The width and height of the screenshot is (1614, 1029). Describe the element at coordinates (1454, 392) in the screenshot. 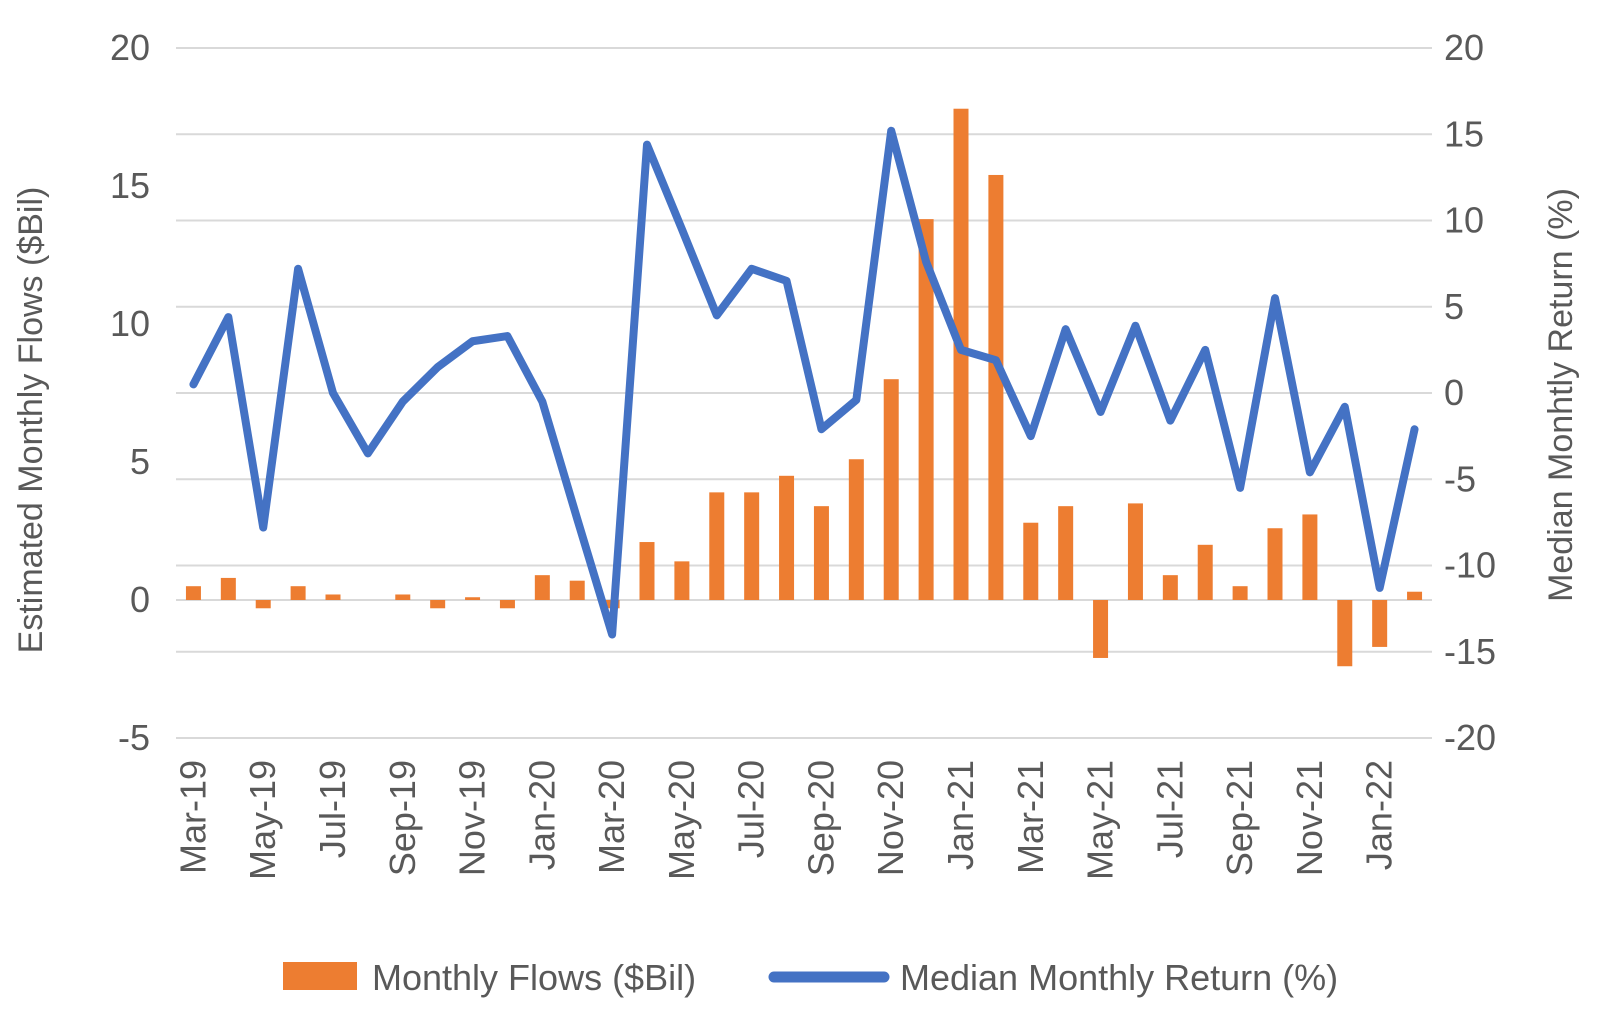

I see `right-axis-tick-label: 0` at that location.